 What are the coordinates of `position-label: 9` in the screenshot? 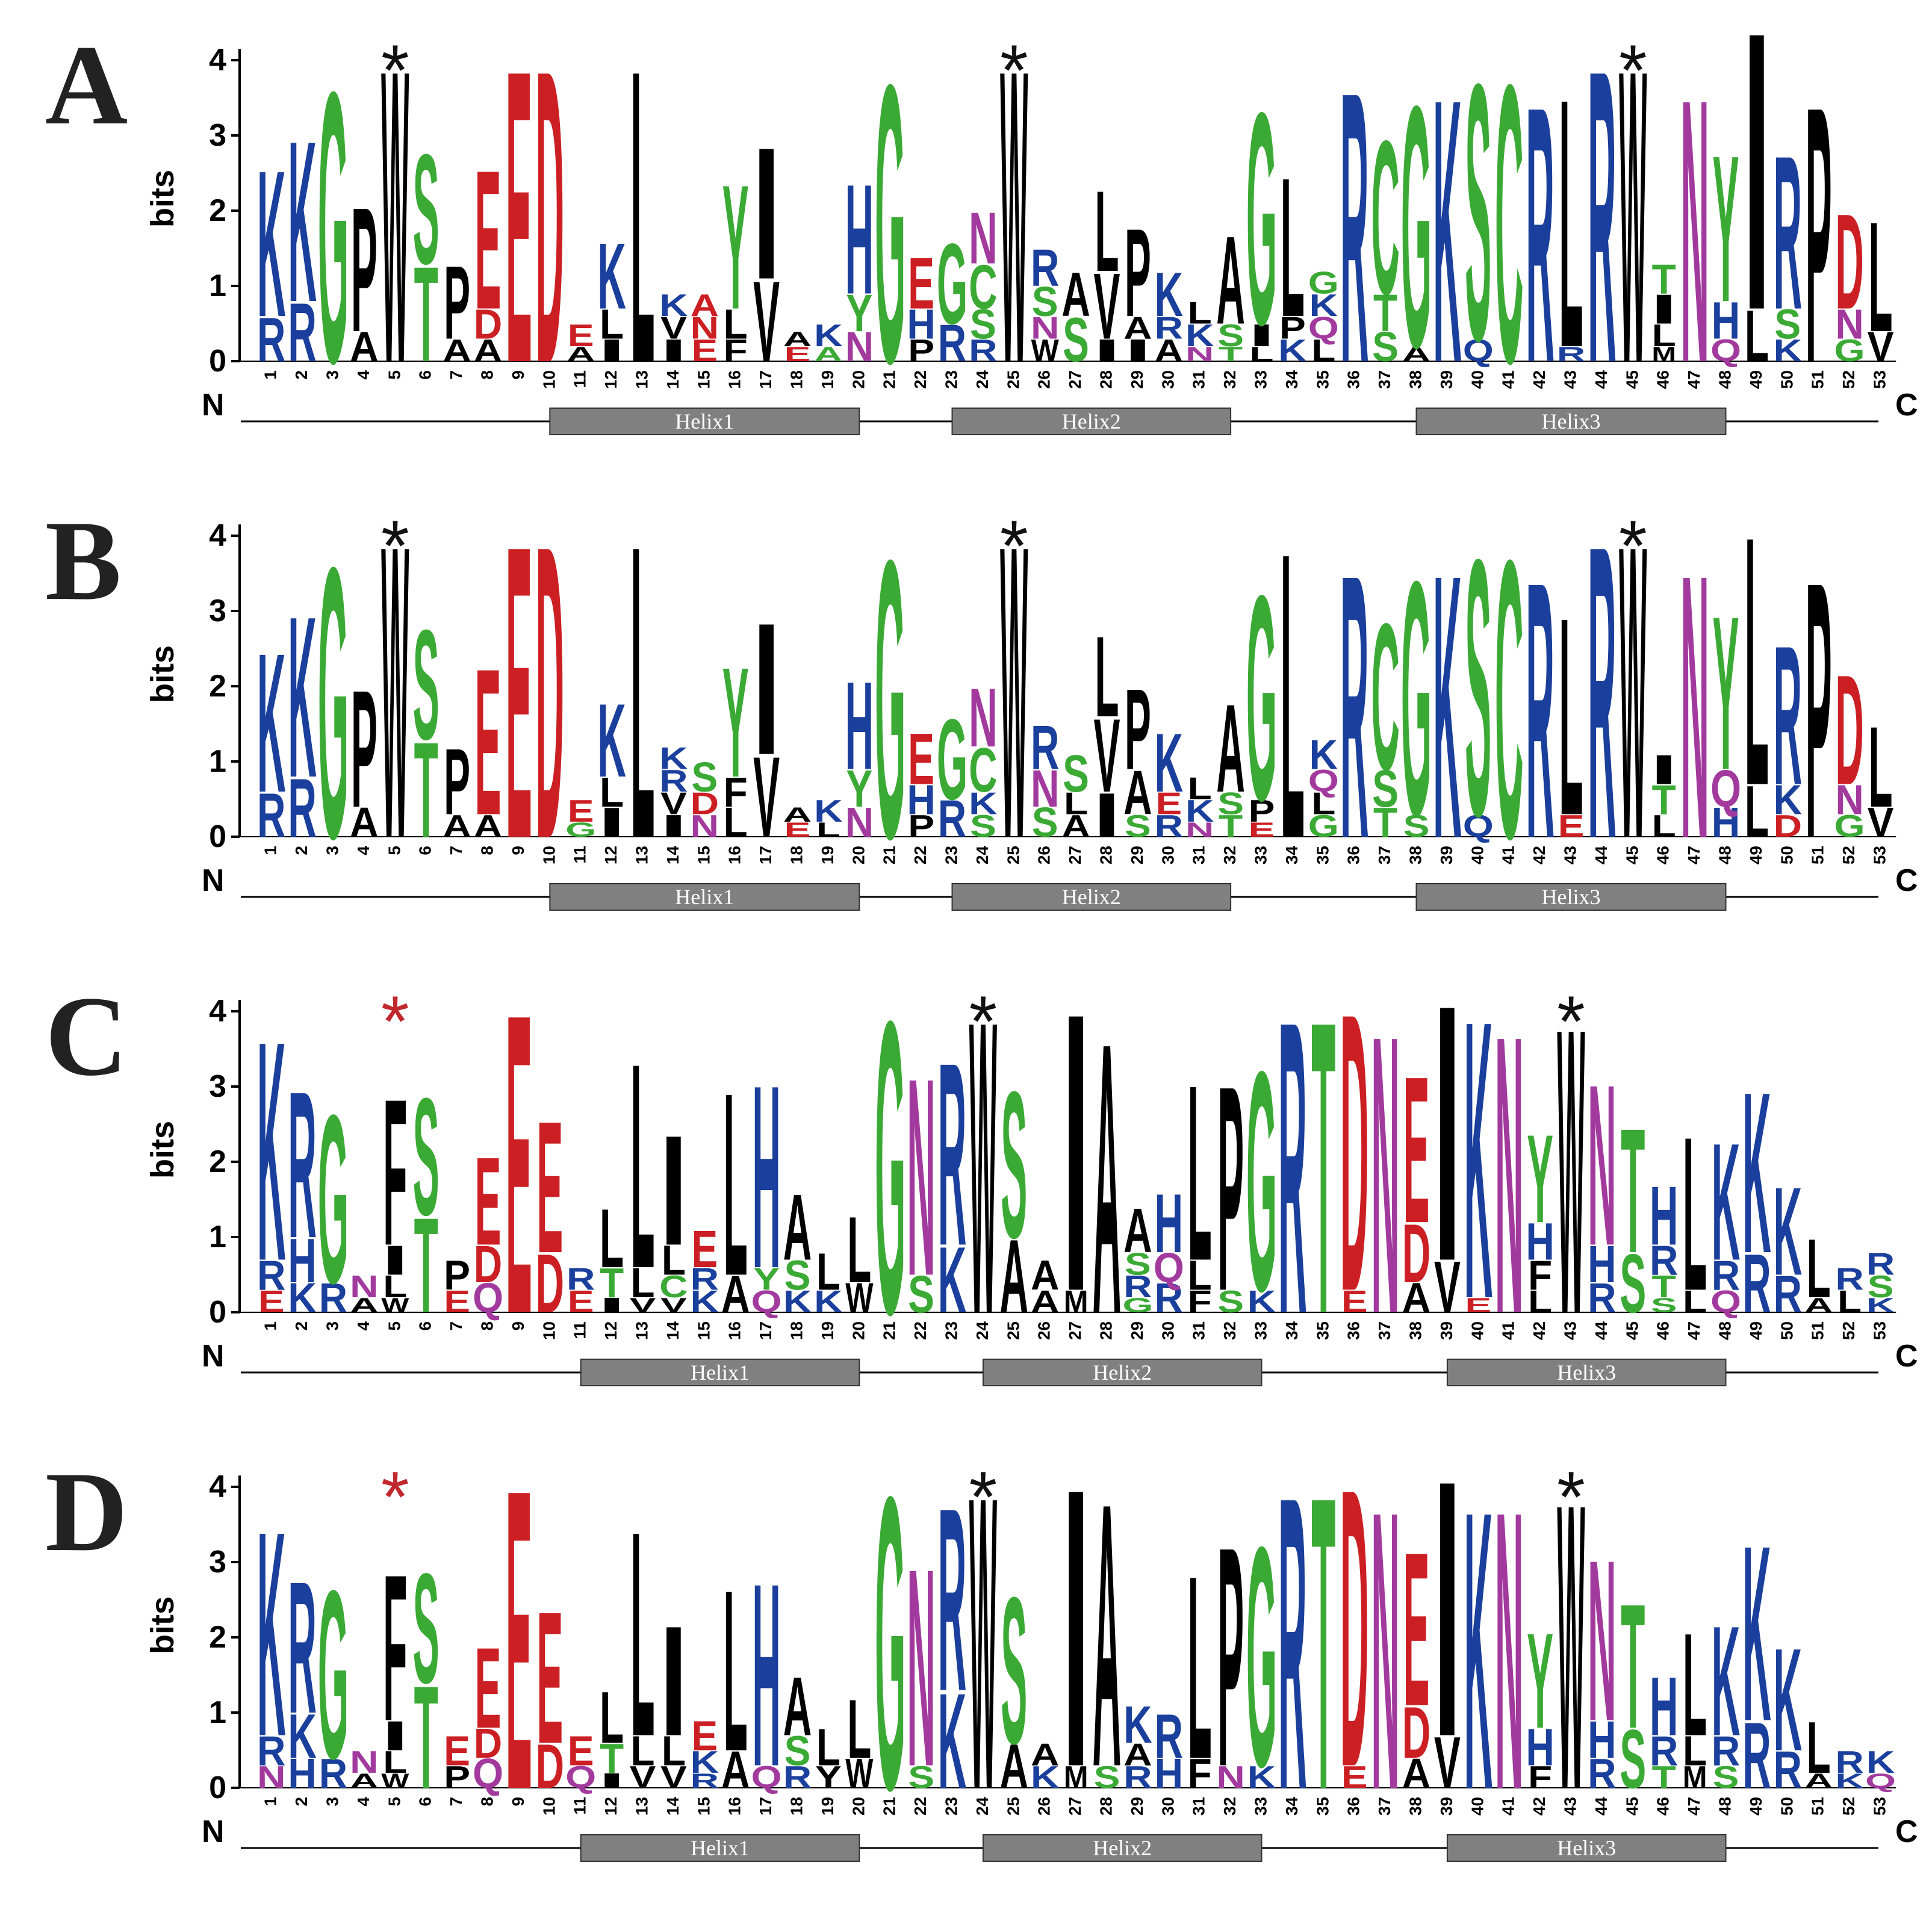 It's located at (518, 850).